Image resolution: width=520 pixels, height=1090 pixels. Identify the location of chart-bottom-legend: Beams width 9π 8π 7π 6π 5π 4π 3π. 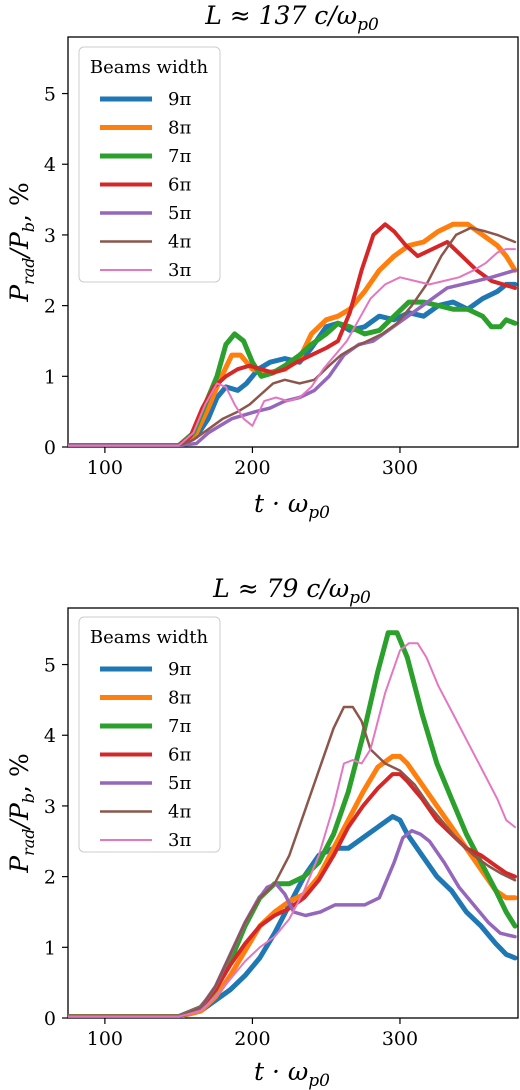
(149, 734).